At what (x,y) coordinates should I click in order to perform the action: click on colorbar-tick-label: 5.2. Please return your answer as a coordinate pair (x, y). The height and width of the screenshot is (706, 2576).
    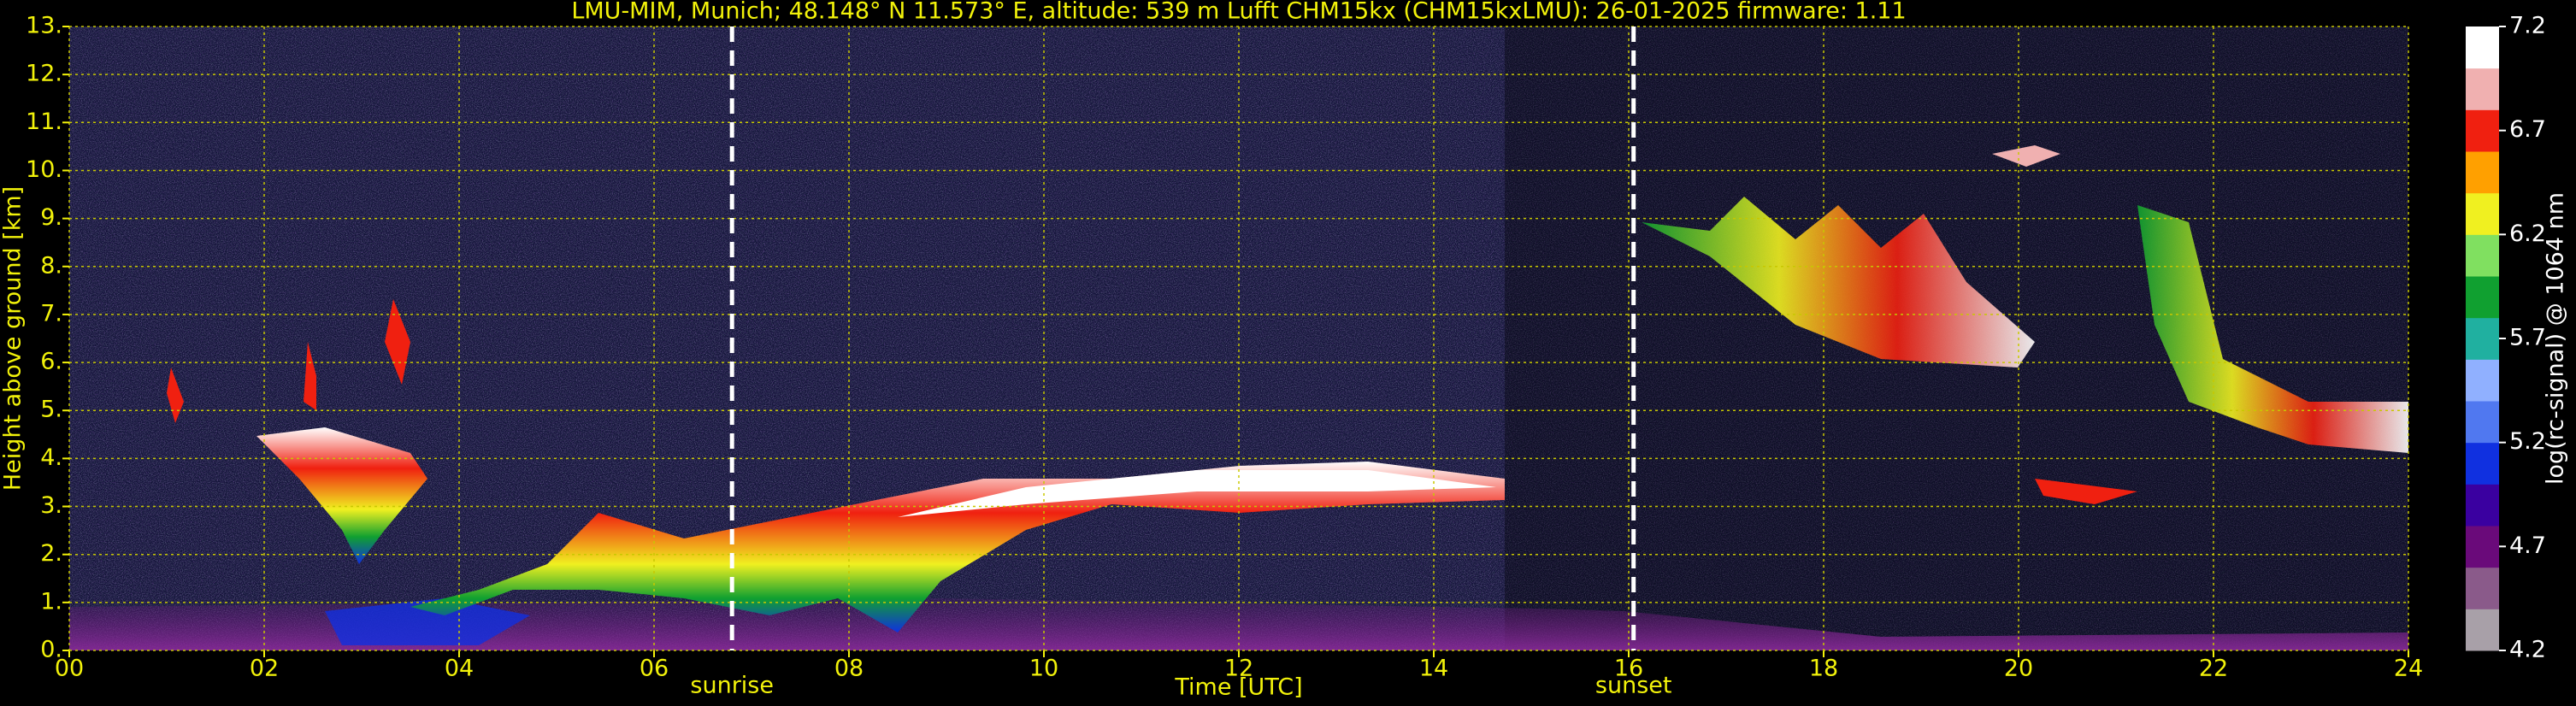
    Looking at the image, I should click on (2527, 441).